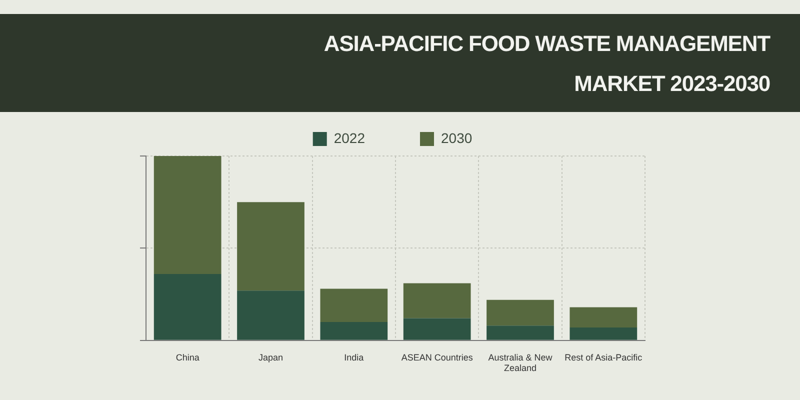 The width and height of the screenshot is (800, 400). Describe the element at coordinates (456, 138) in the screenshot. I see `legend-label: 2030` at that location.